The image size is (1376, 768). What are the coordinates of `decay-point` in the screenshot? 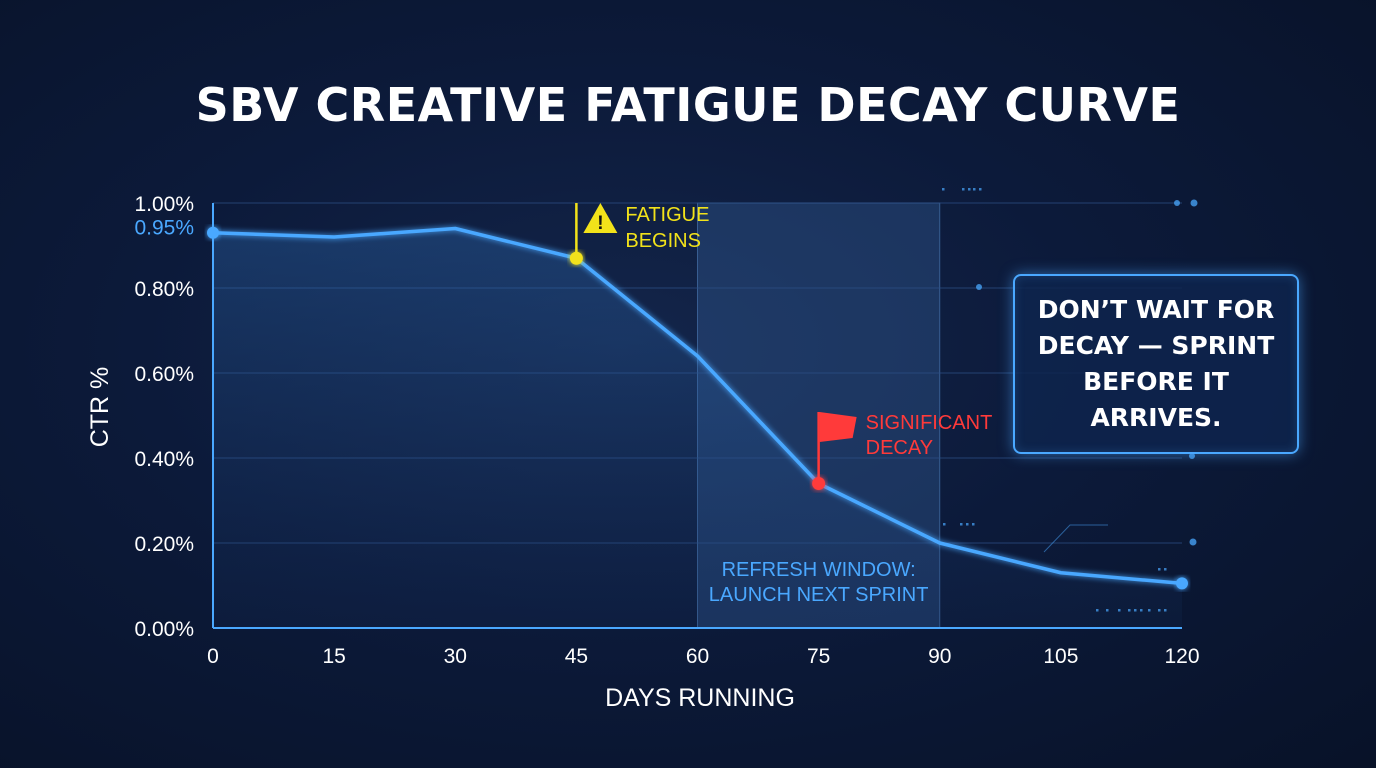 It's located at (819, 483).